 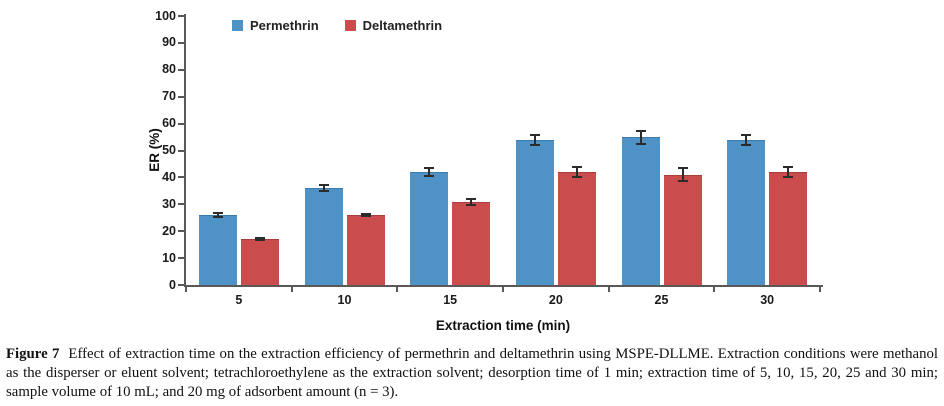 What do you see at coordinates (661, 300) in the screenshot?
I see `x-axis-tick-label: 25` at bounding box center [661, 300].